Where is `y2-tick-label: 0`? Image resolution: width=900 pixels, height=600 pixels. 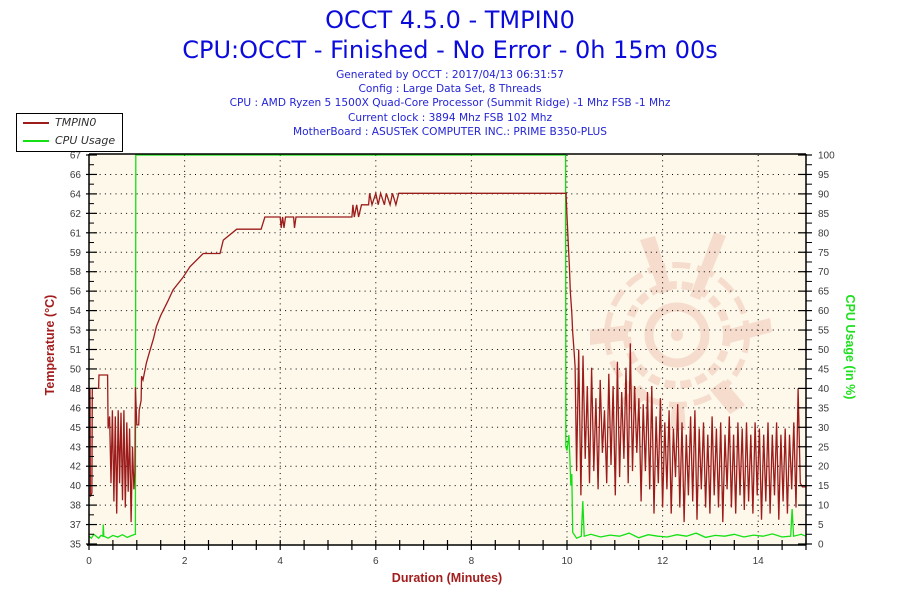
y2-tick-label: 0 is located at coordinates (821, 545).